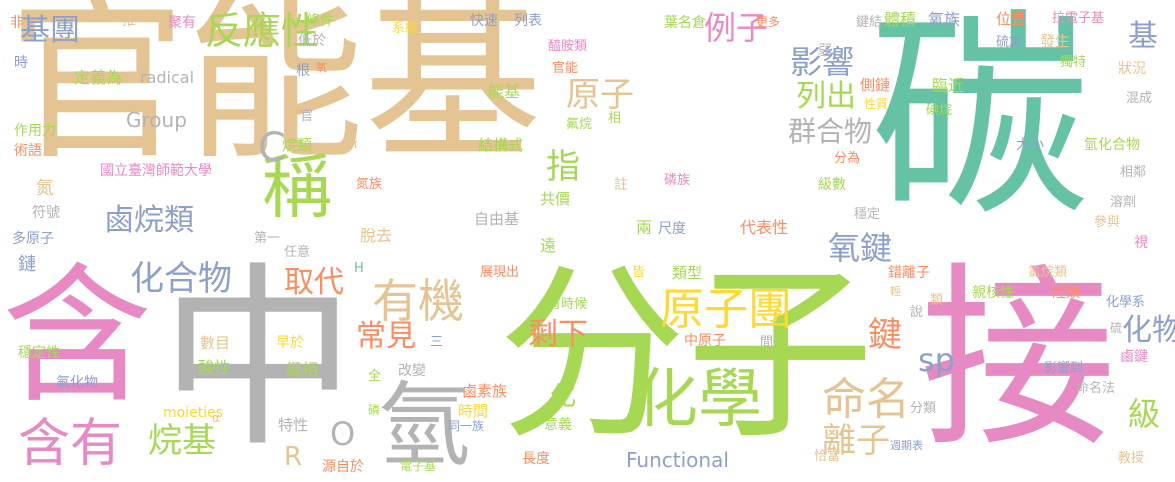 Image resolution: width=1175 pixels, height=482 pixels. I want to click on word-ting-lei: 烴類, so click(1066, 293).